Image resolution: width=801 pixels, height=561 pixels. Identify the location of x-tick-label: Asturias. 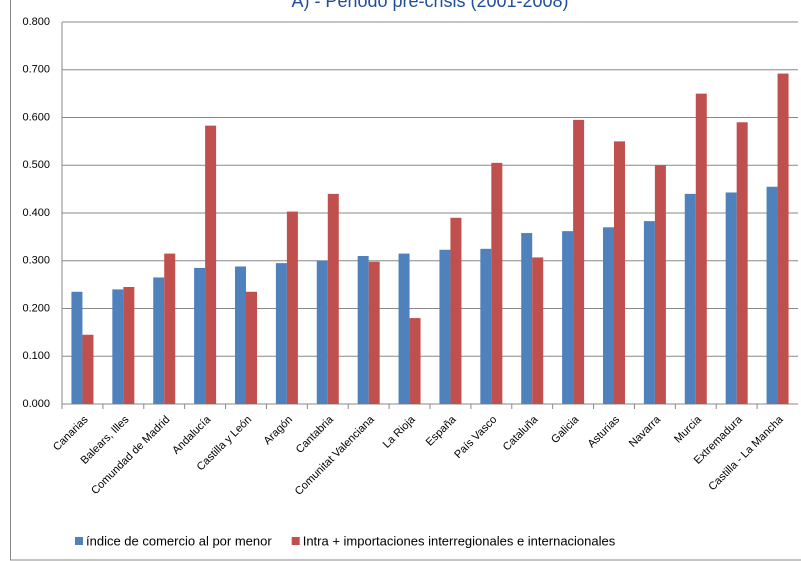
(604, 431).